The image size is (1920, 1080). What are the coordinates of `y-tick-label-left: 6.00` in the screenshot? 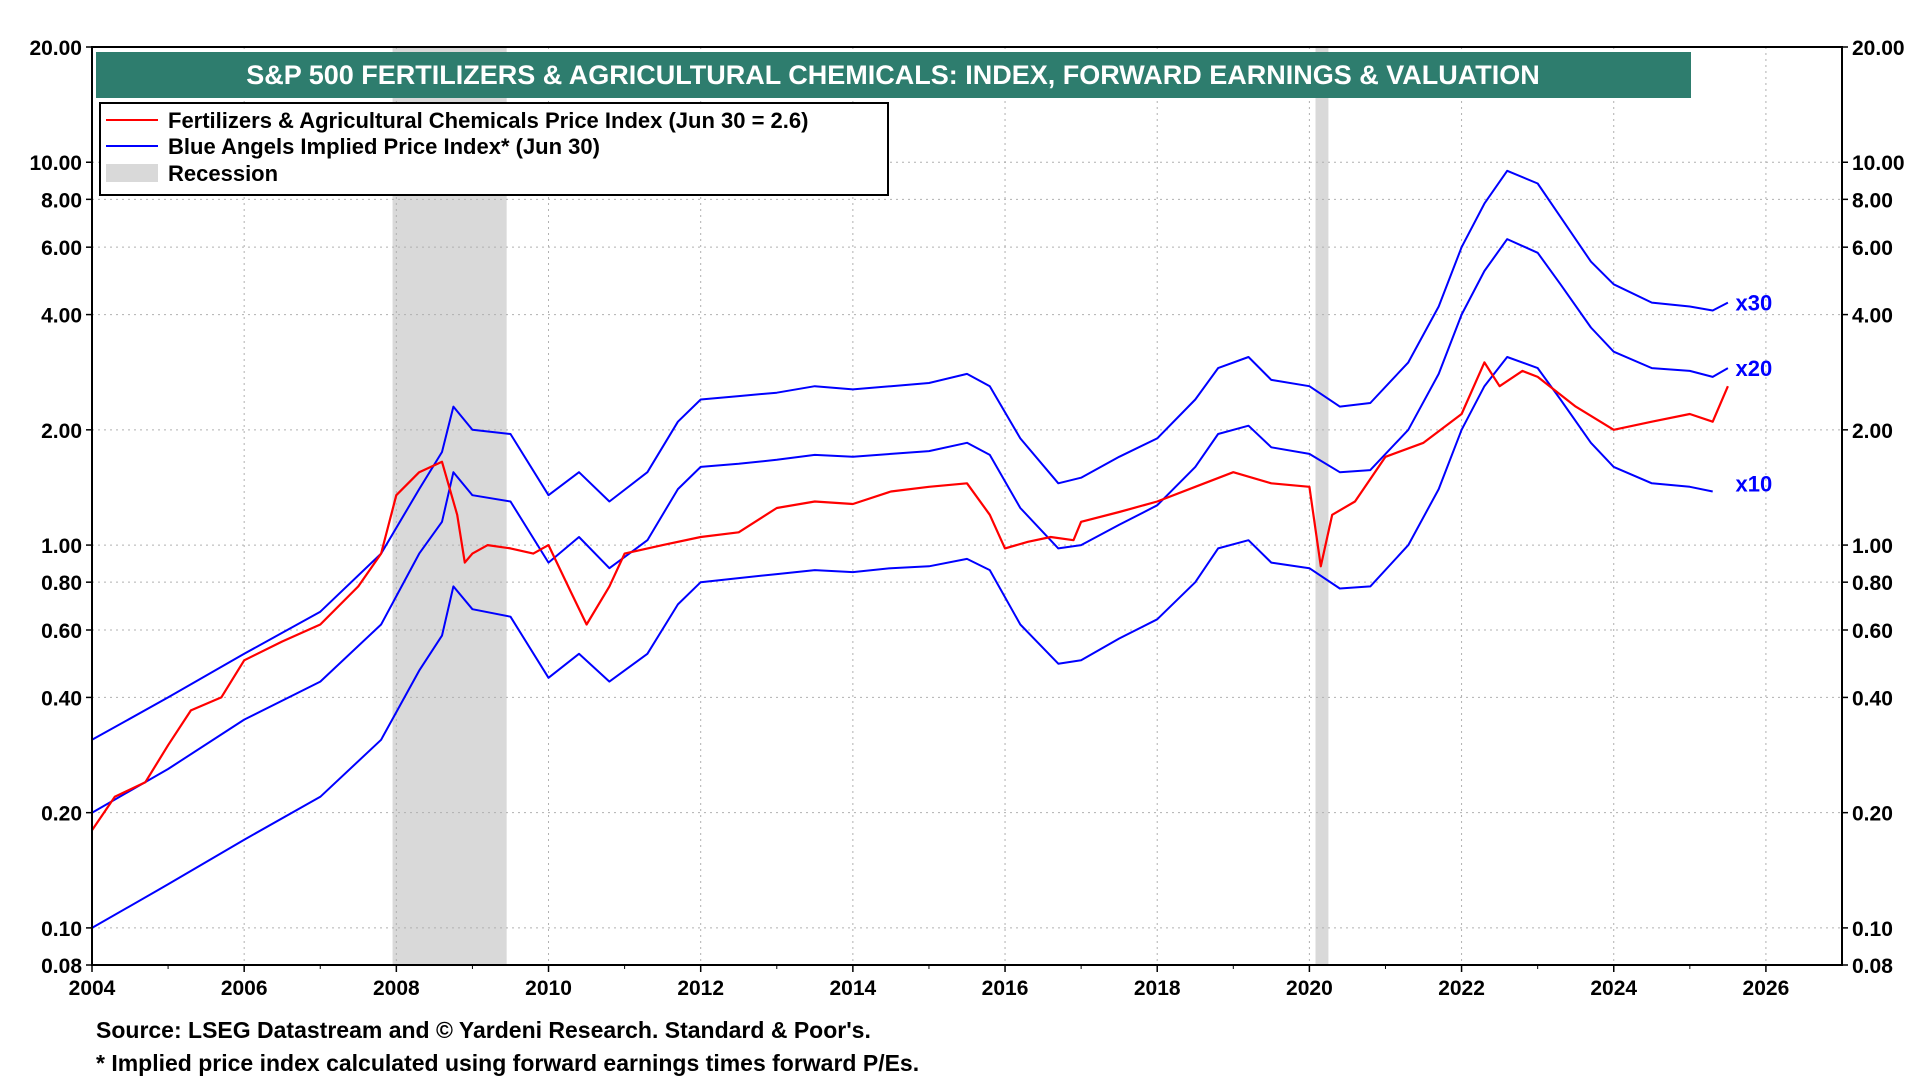 It's located at (61, 248).